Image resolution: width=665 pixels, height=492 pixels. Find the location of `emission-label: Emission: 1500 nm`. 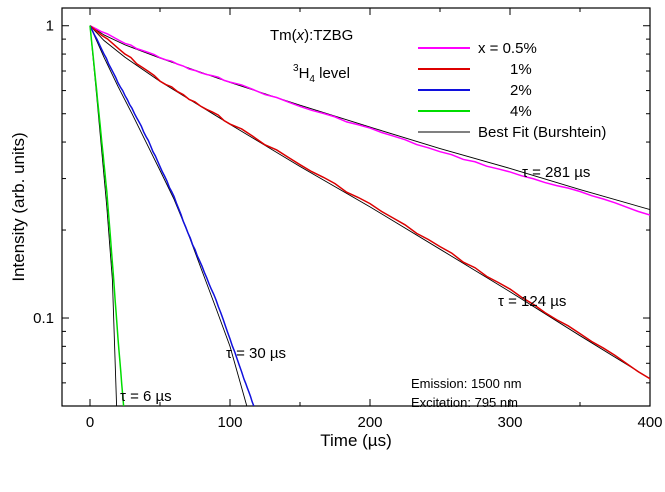

emission-label: Emission: 1500 nm is located at coordinates (466, 383).